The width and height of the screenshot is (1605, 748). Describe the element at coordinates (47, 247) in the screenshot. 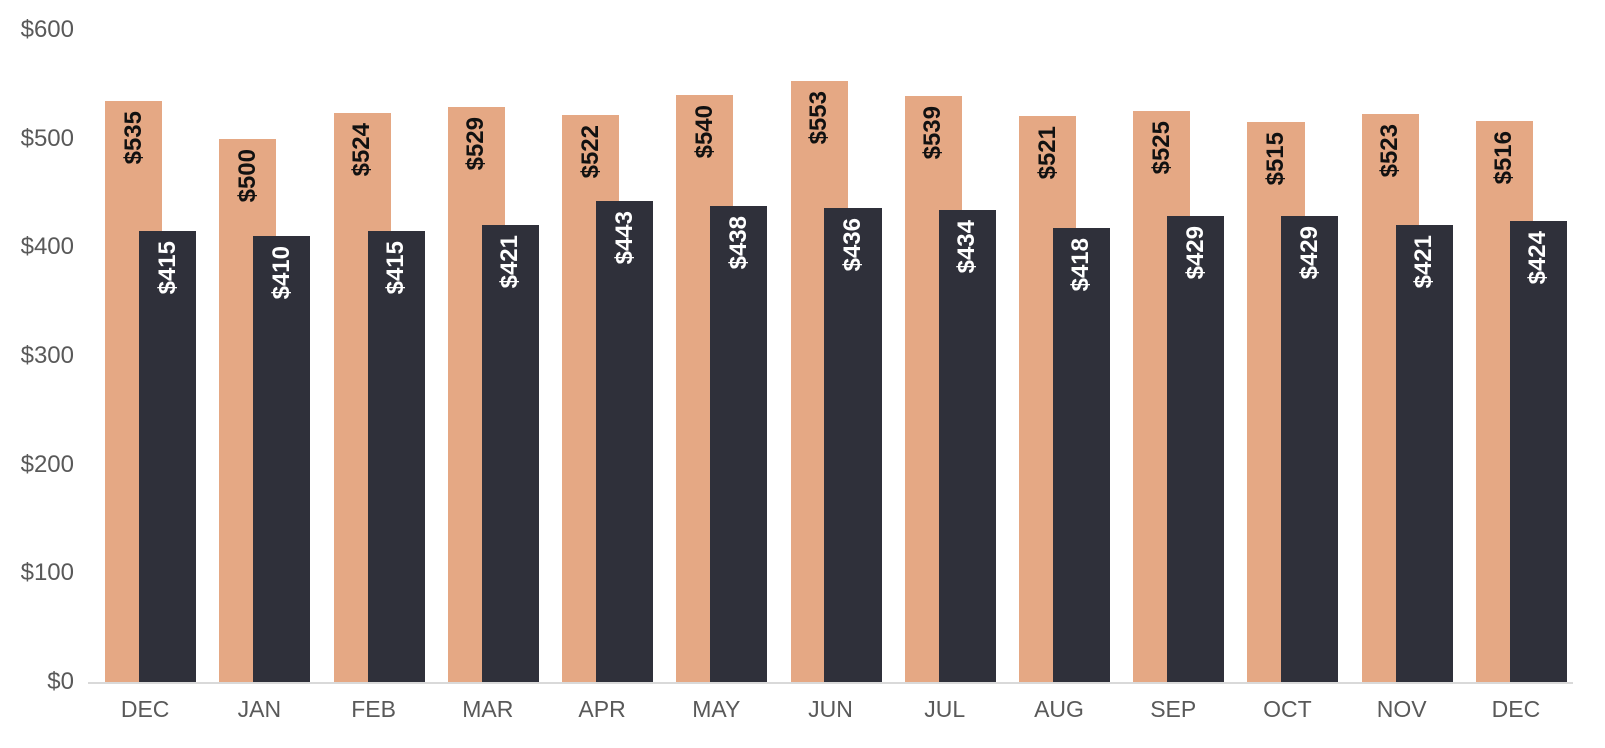

I see `y-tick-label: $400` at that location.